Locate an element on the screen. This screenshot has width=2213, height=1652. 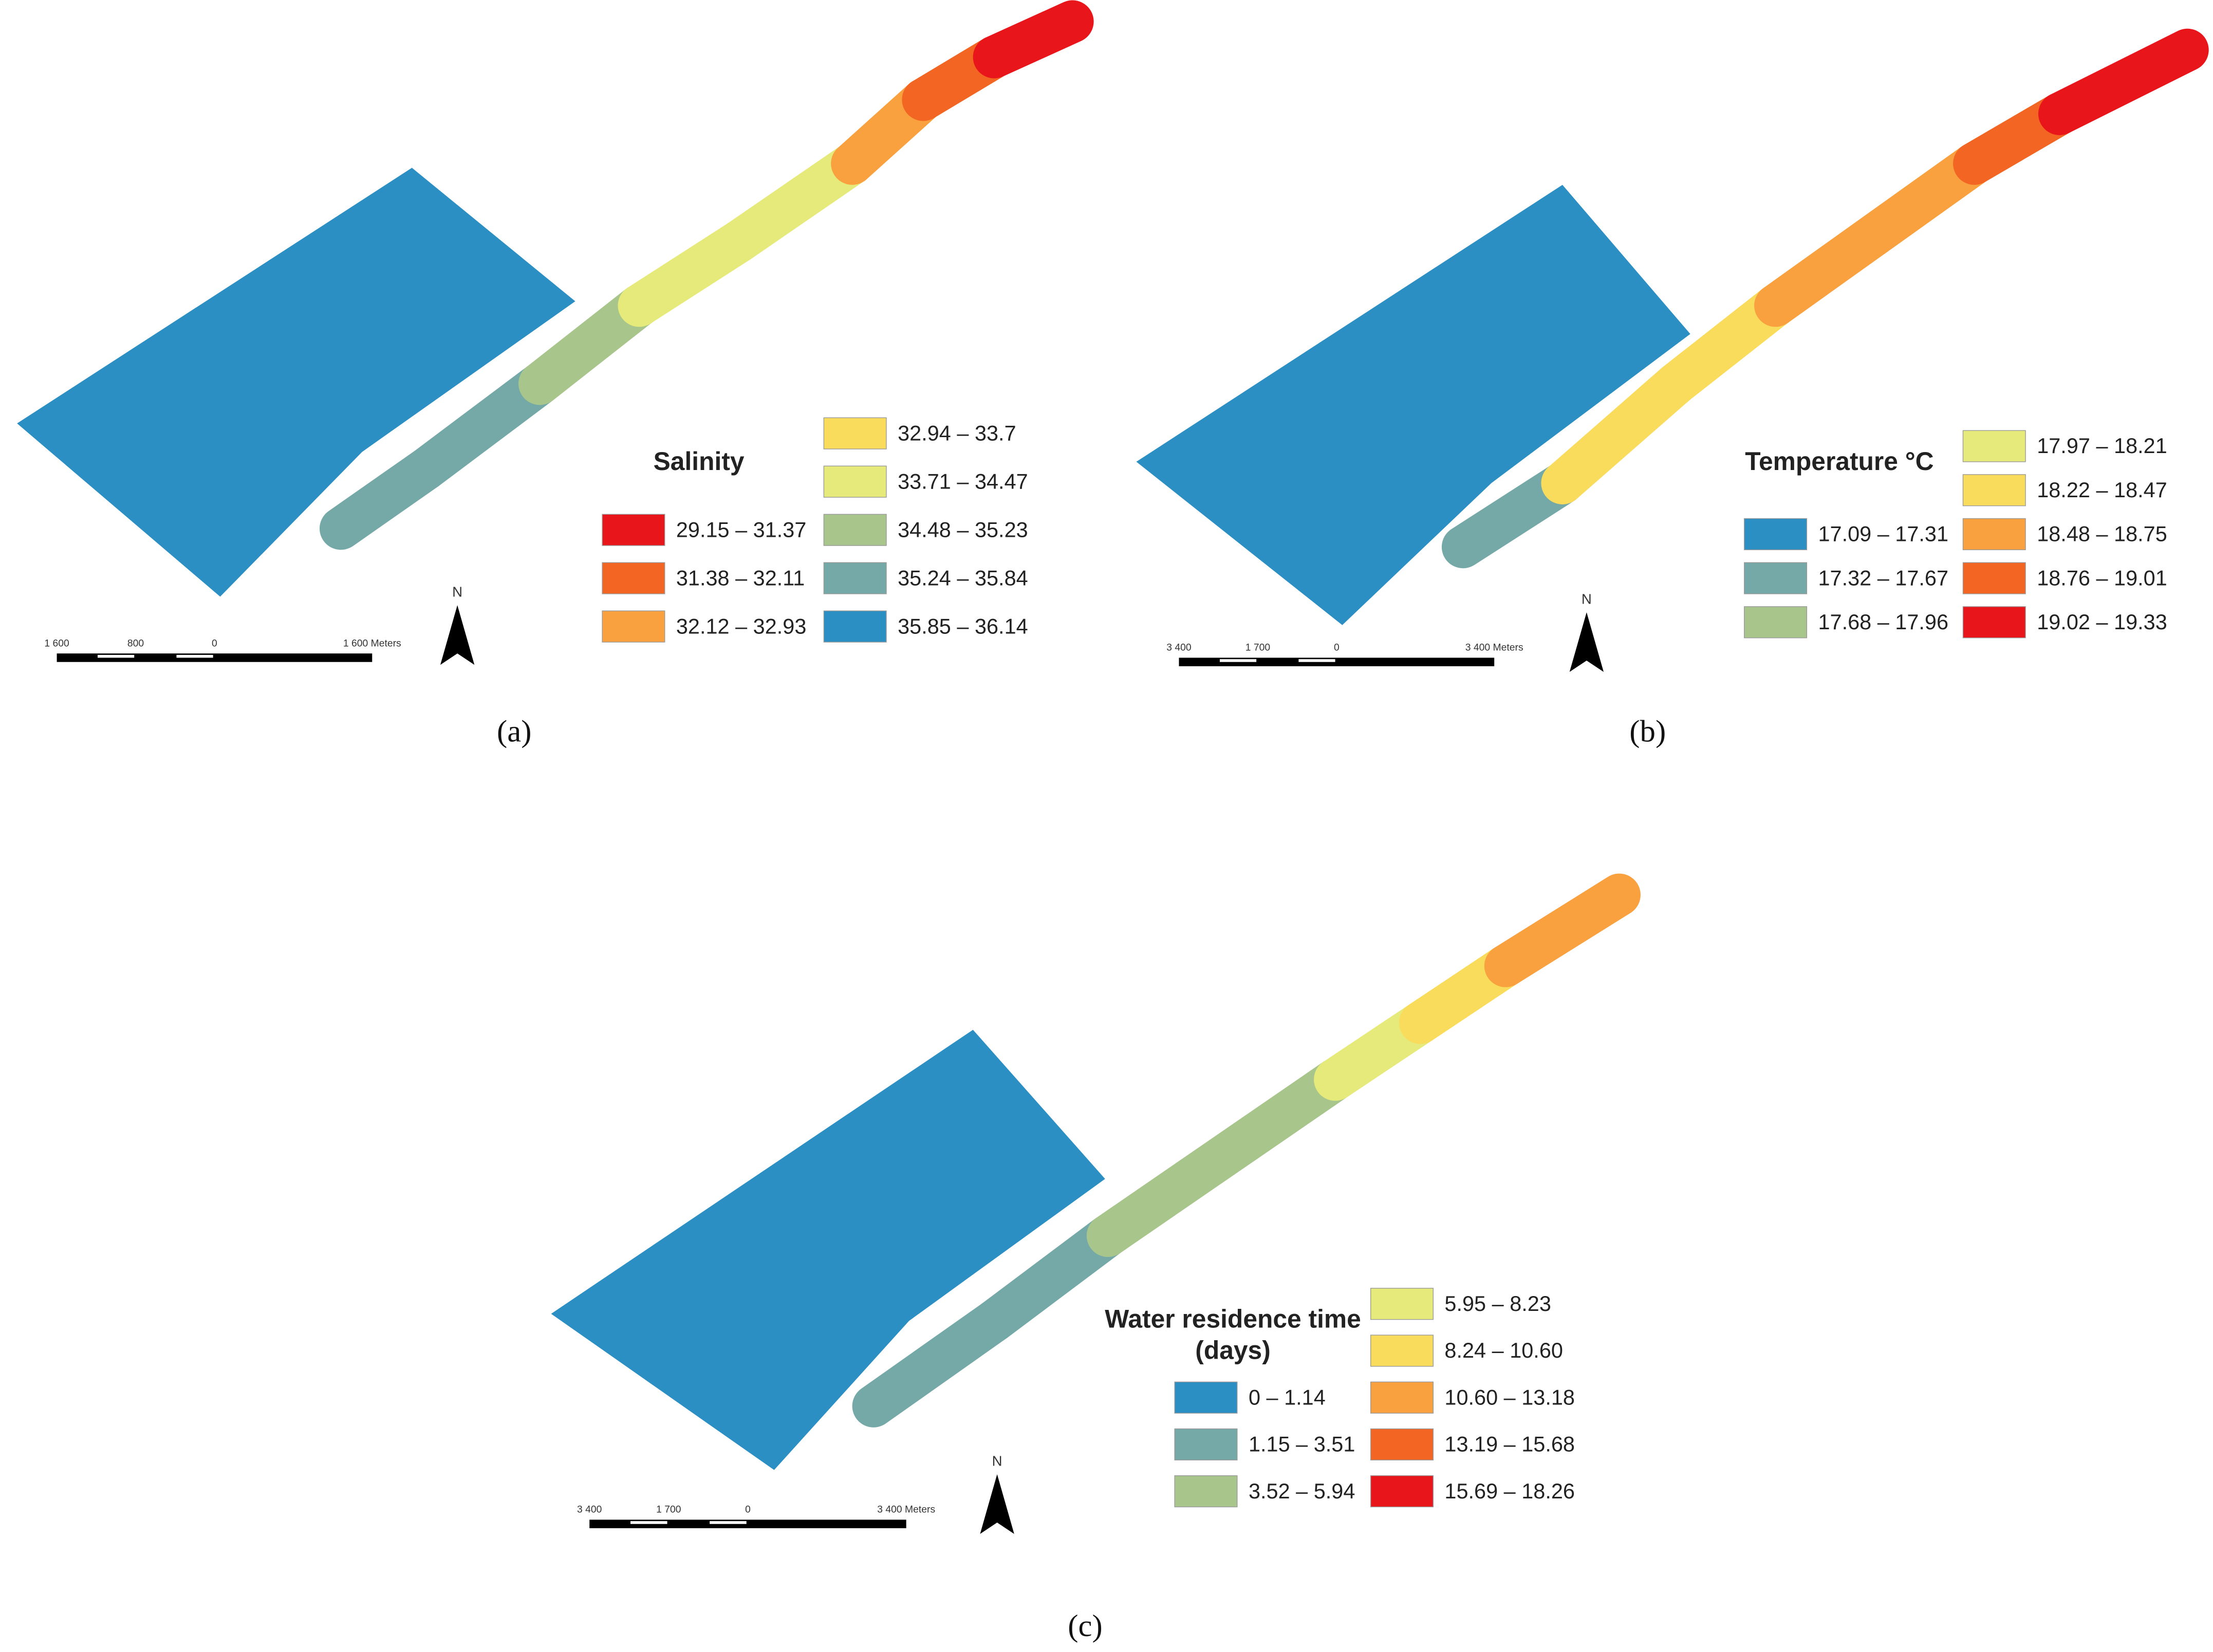
legend-title: Temperature °C is located at coordinates (1839, 462).